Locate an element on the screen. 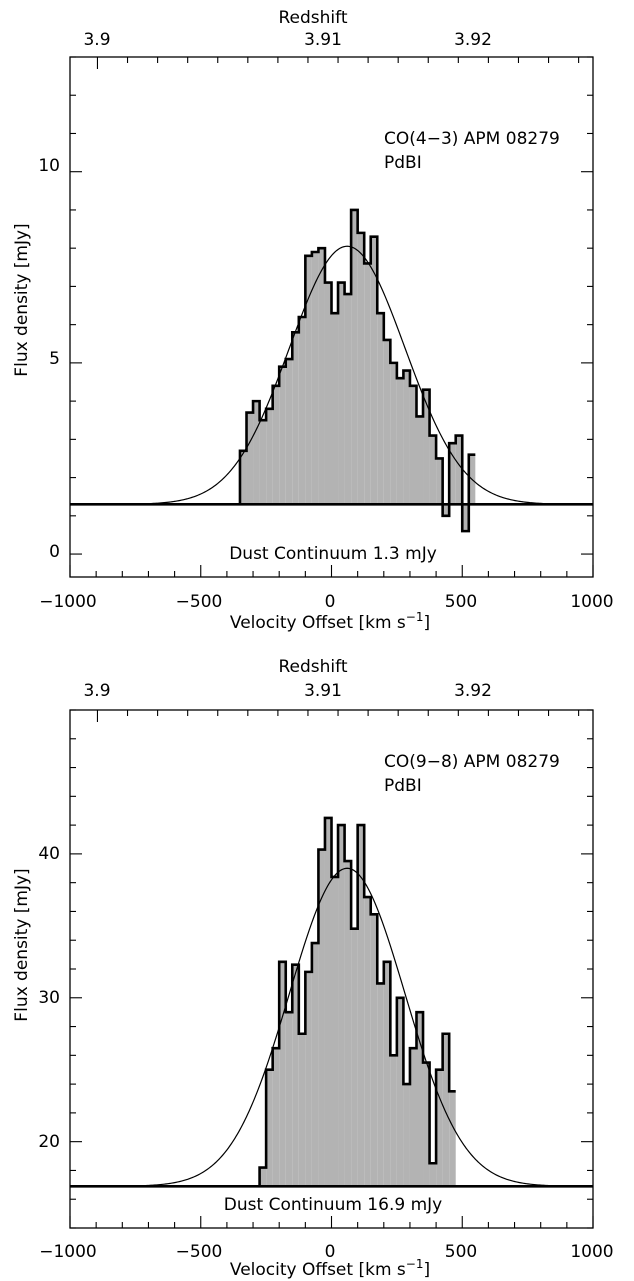  redshift-tick-label-3-91-top: 3.91 is located at coordinates (323, 40).